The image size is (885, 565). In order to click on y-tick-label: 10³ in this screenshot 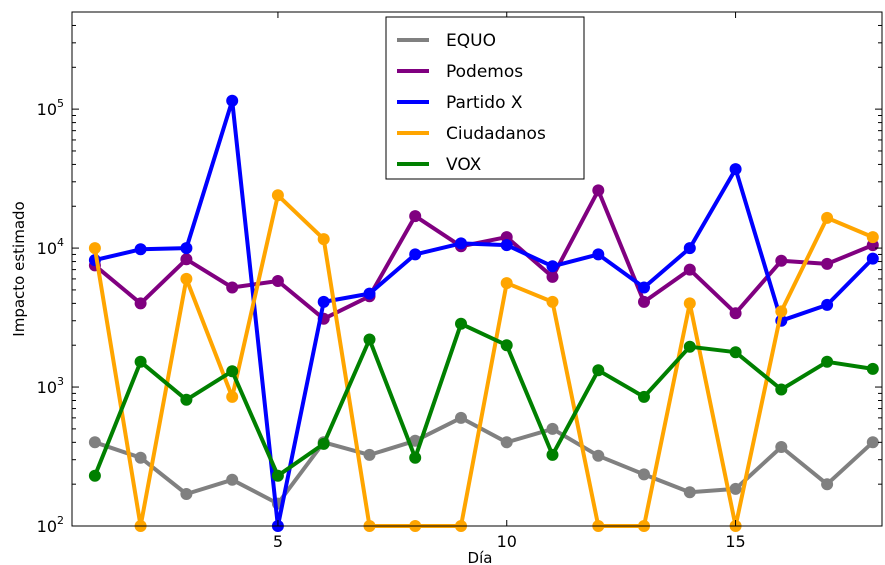, I will do `click(50, 386)`.